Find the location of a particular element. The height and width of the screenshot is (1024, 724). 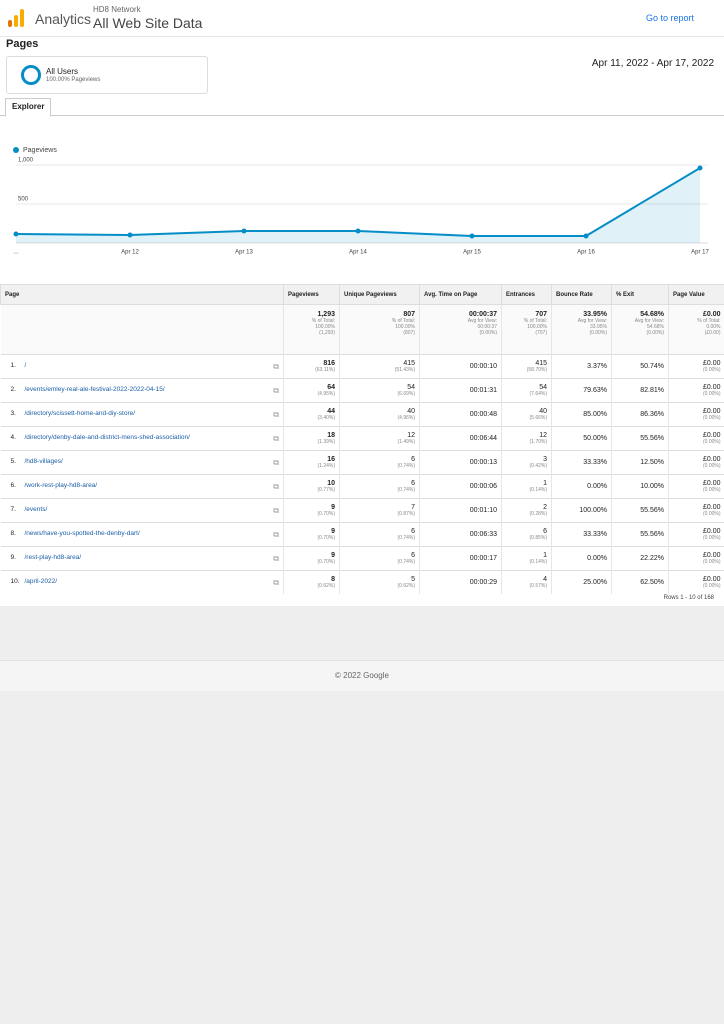

column-header: Bounce Rate is located at coordinates (581, 294).